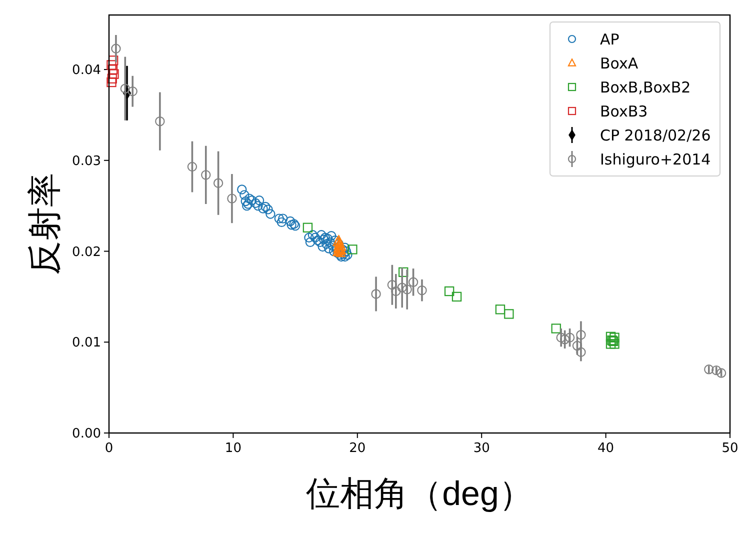 This screenshot has width=746, height=535. Describe the element at coordinates (606, 448) in the screenshot. I see `x-tick-label: 40` at that location.